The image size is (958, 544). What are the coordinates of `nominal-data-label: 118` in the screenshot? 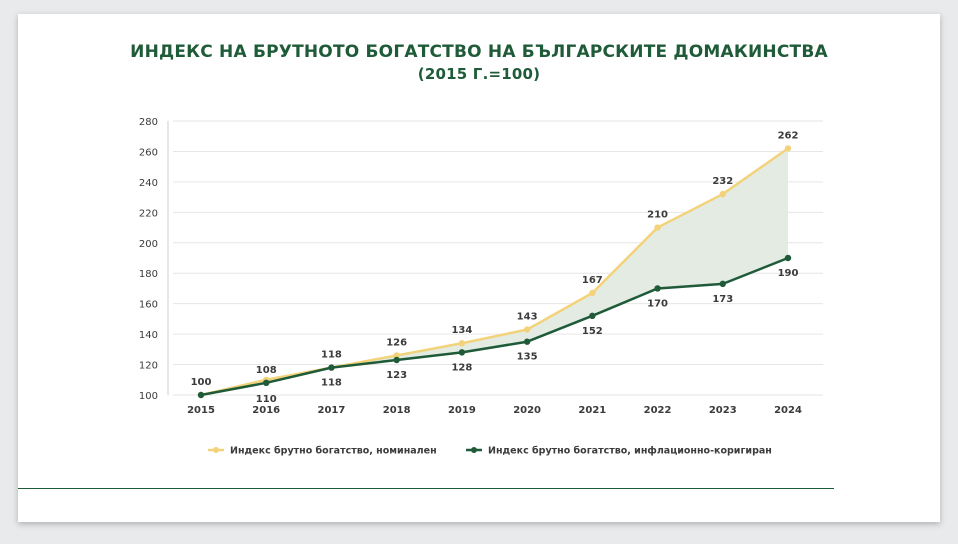 It's located at (331, 355).